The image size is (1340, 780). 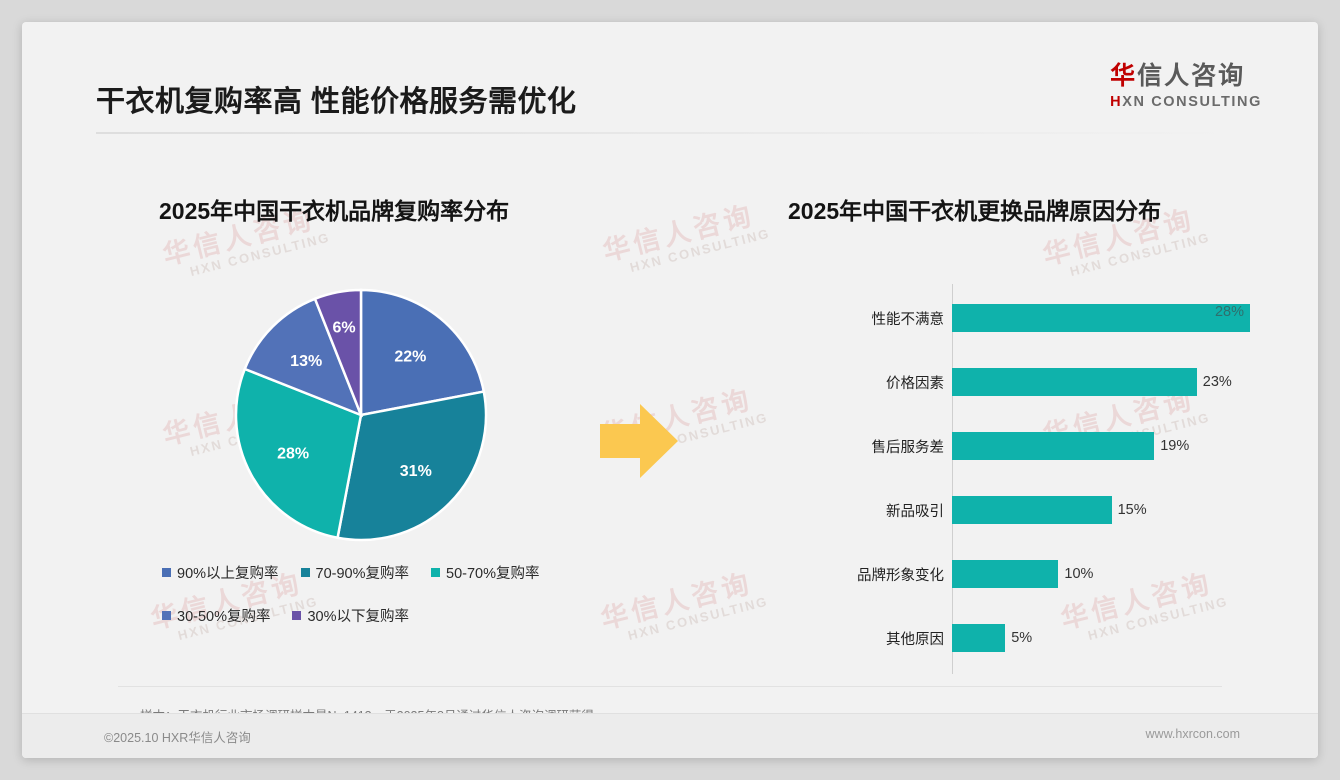 What do you see at coordinates (1192, 102) in the screenshot?
I see `logo-english-rest: XN CONSULTING` at bounding box center [1192, 102].